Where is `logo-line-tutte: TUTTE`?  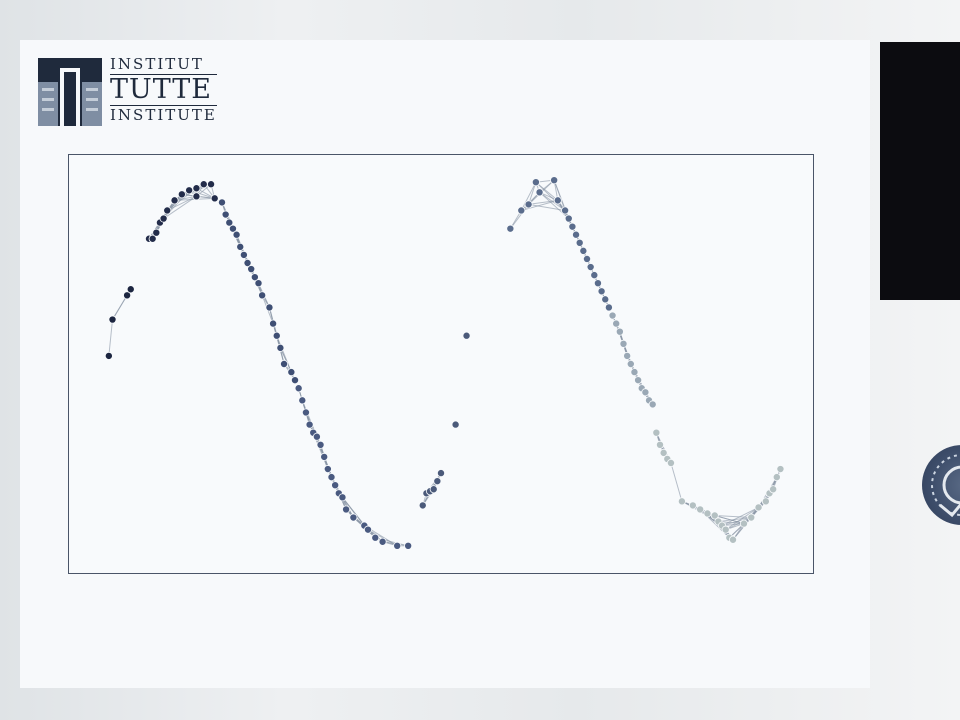
logo-line-tutte: TUTTE is located at coordinates (163, 90).